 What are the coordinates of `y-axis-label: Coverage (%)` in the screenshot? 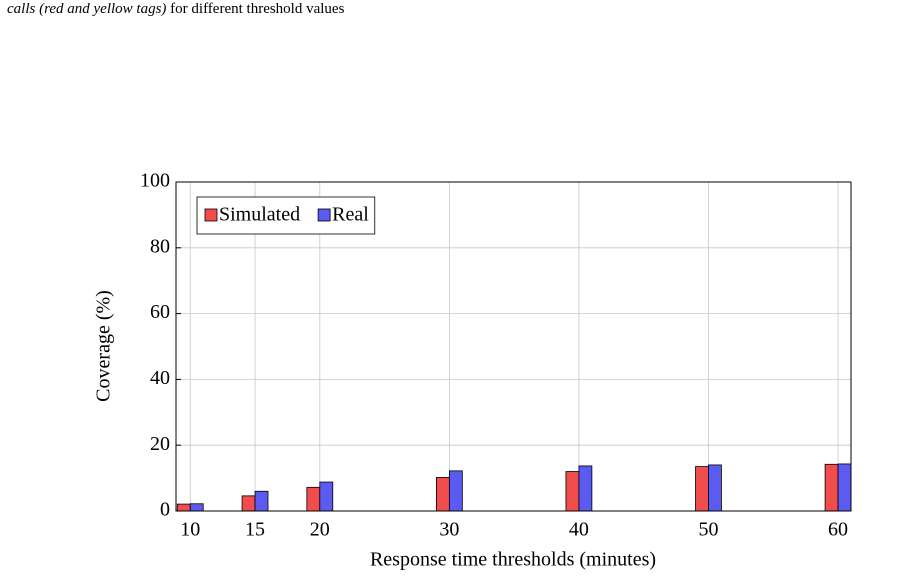 It's located at (104, 346).